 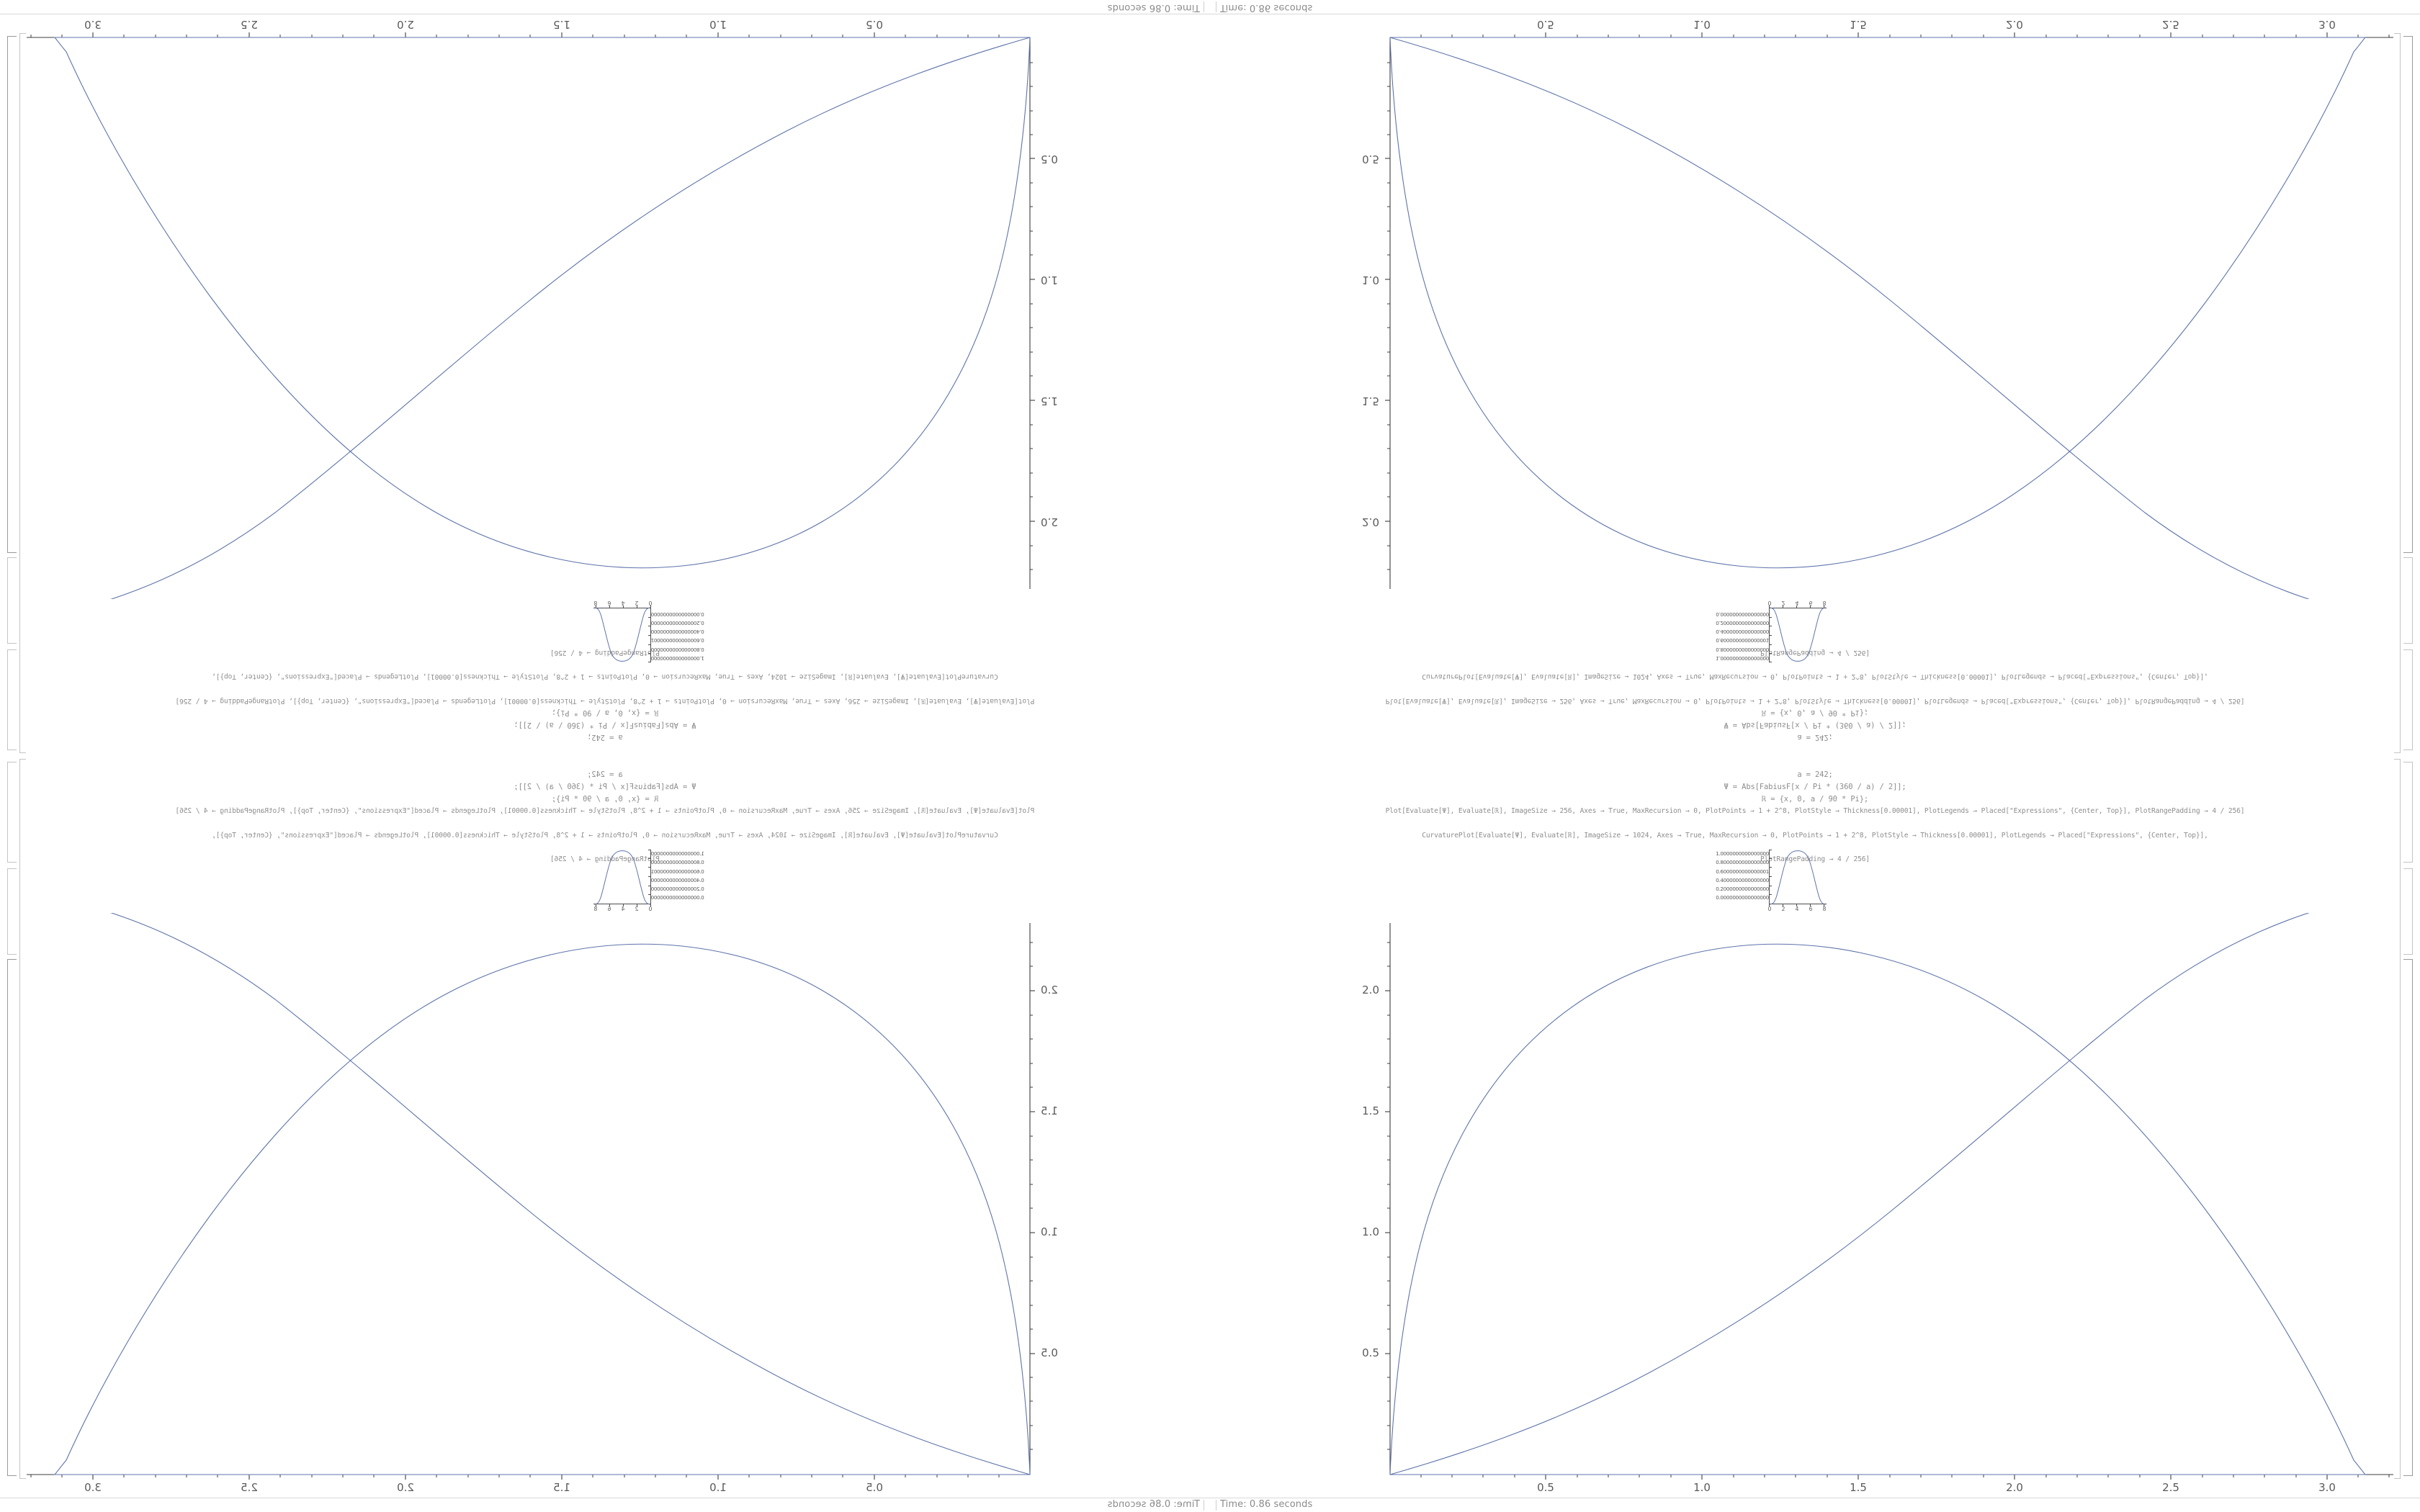 I want to click on inset-y-tick-0: 1.0000000000000000, so click(x=1742, y=658).